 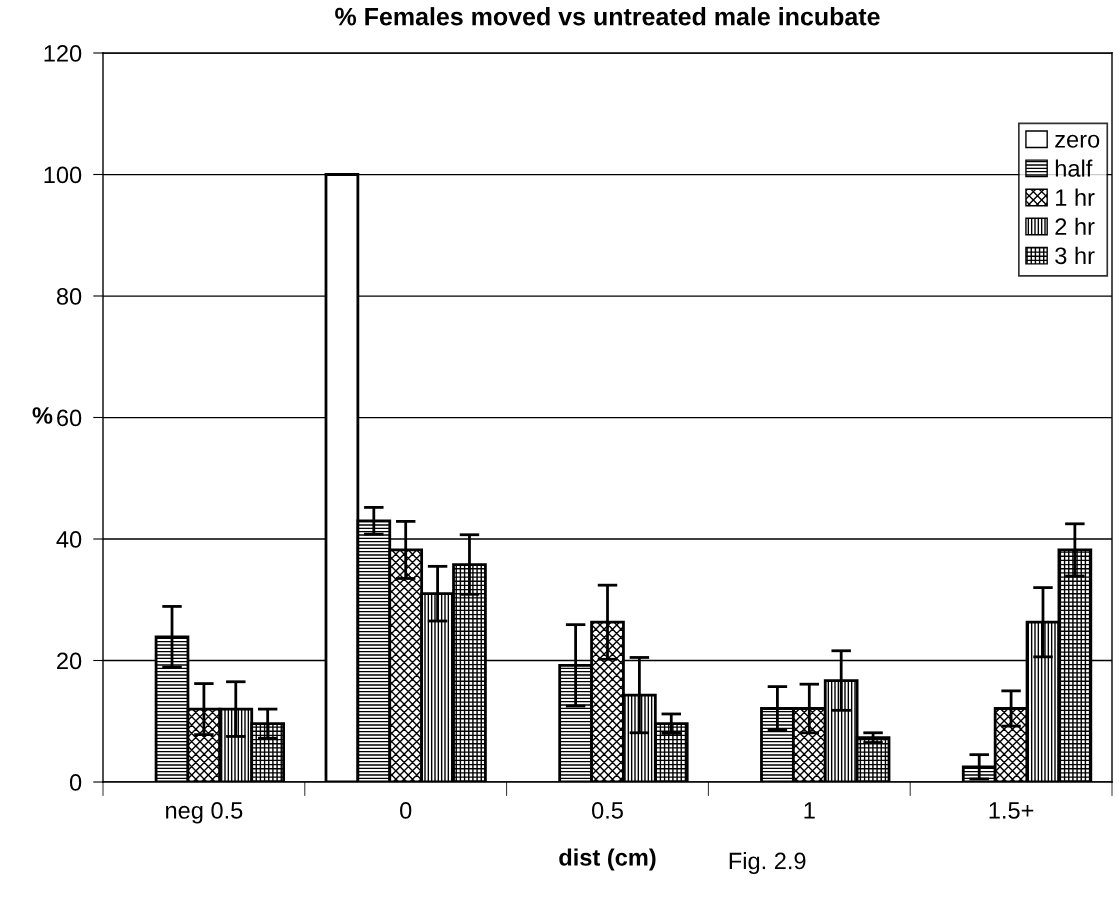 What do you see at coordinates (69, 418) in the screenshot?
I see `y-tick-label: 60` at bounding box center [69, 418].